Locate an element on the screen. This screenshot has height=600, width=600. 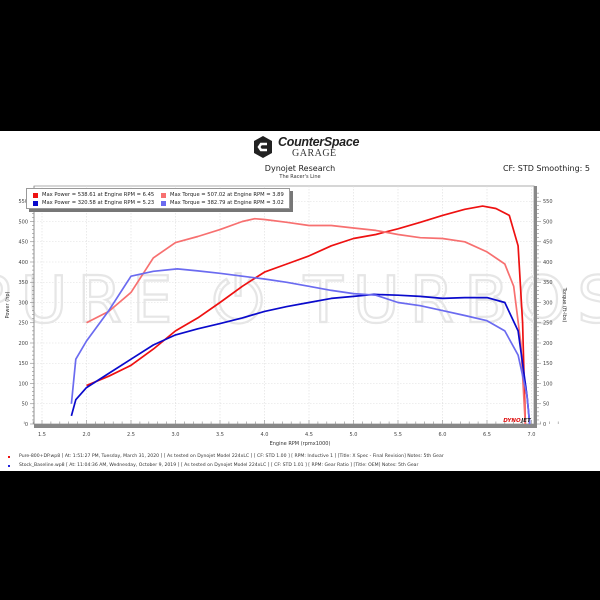
brand-subtitle: GARAGE is located at coordinates (314, 153).